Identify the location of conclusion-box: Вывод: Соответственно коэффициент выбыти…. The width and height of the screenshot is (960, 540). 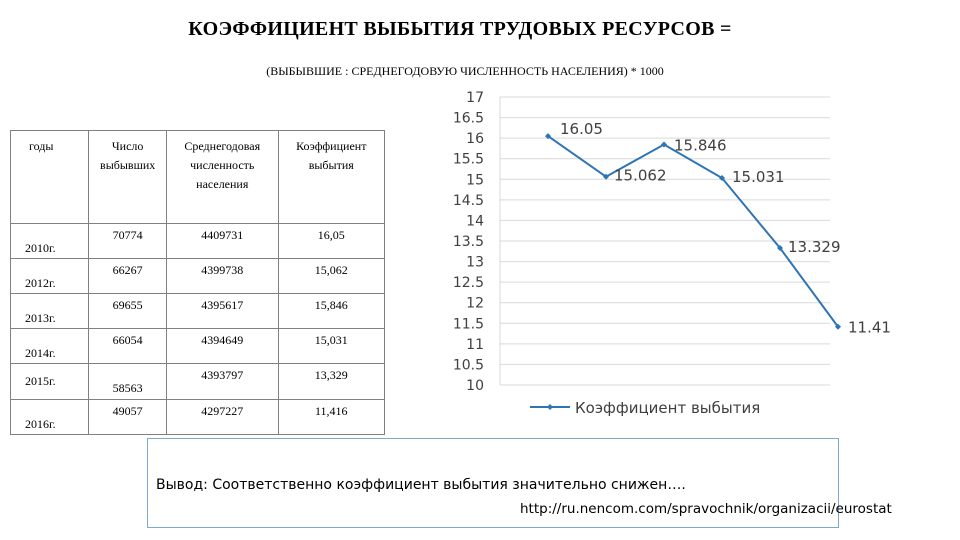
(519, 483).